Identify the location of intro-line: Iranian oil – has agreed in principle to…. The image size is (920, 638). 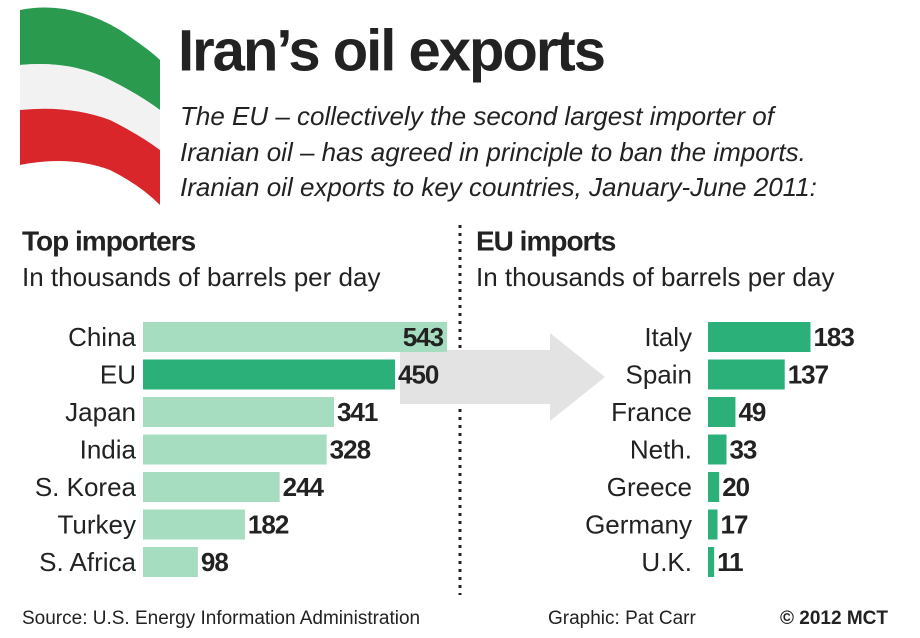
(493, 152).